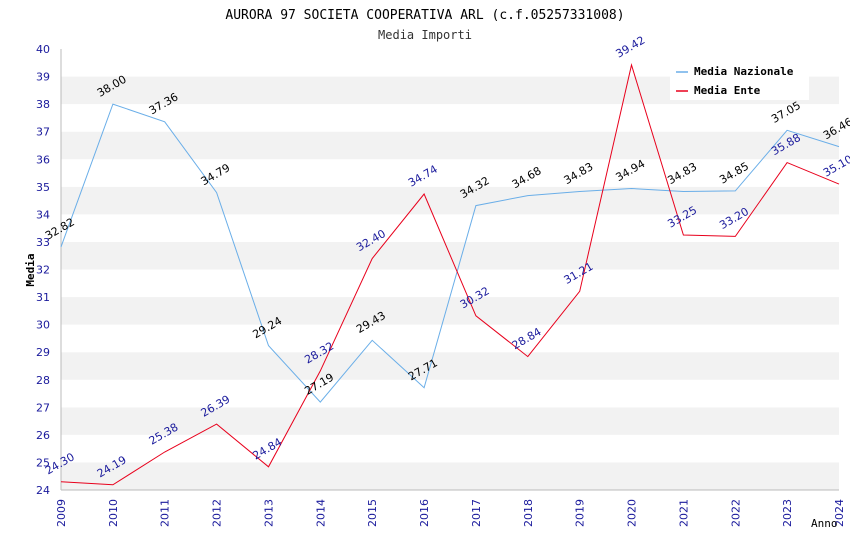  Describe the element at coordinates (61, 513) in the screenshot. I see `x-tick-label: 2009` at that location.